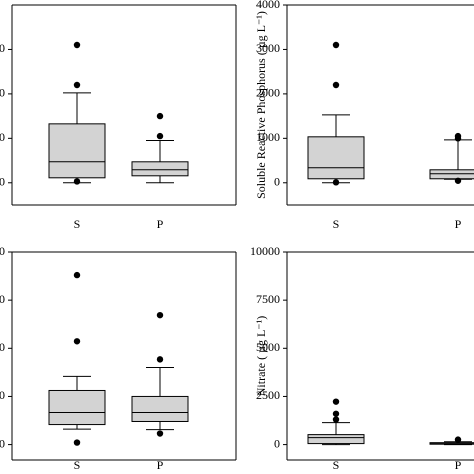  I want to click on y-tick-label: 500, so click(2, 395).